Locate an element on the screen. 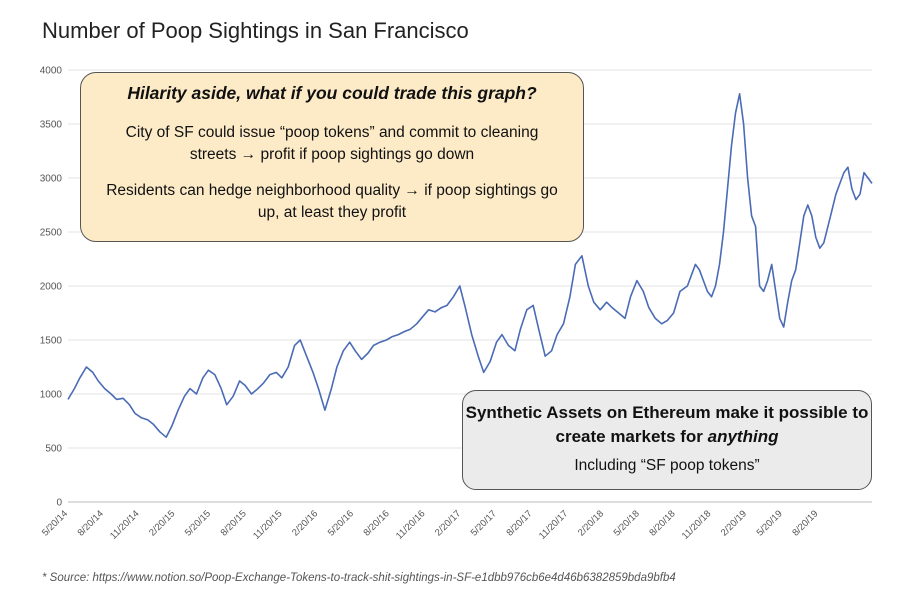  y-axis-ticks: 0 500 1000 1500 2000 2500 3000 3500 4000 is located at coordinates (51, 287).